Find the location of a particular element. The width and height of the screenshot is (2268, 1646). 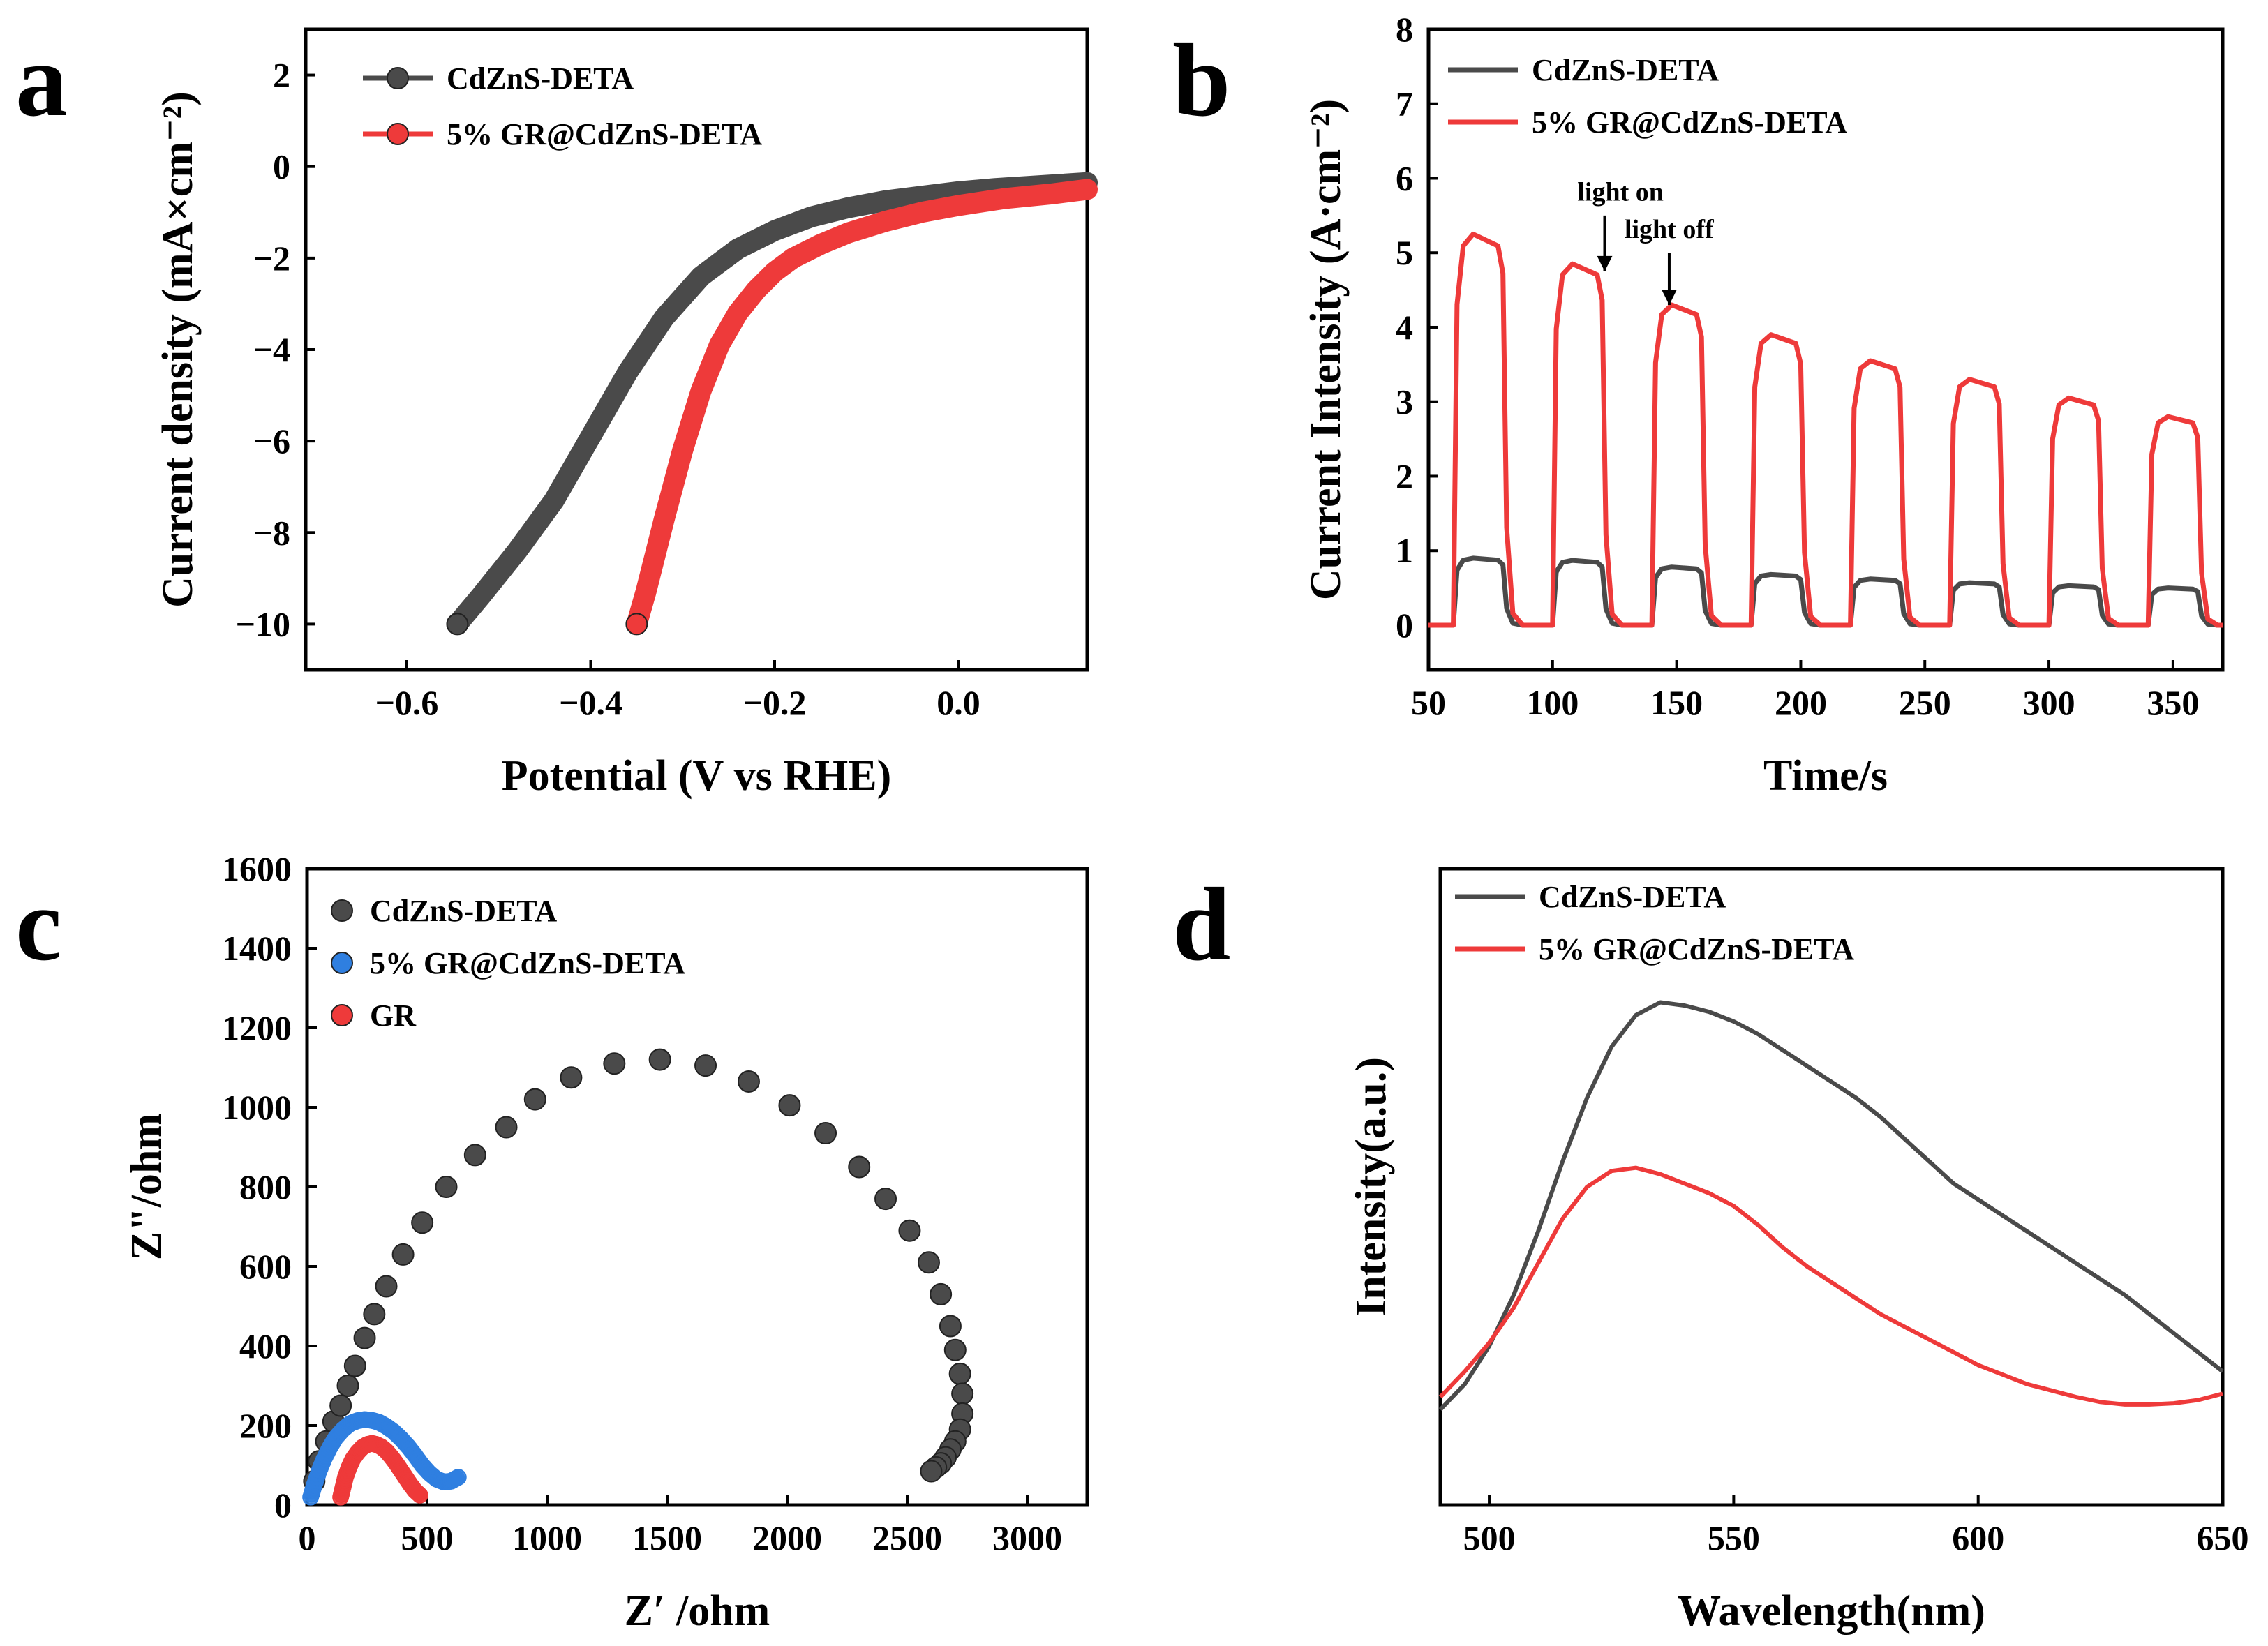

x-tick-label: 650 is located at coordinates (2223, 1537).